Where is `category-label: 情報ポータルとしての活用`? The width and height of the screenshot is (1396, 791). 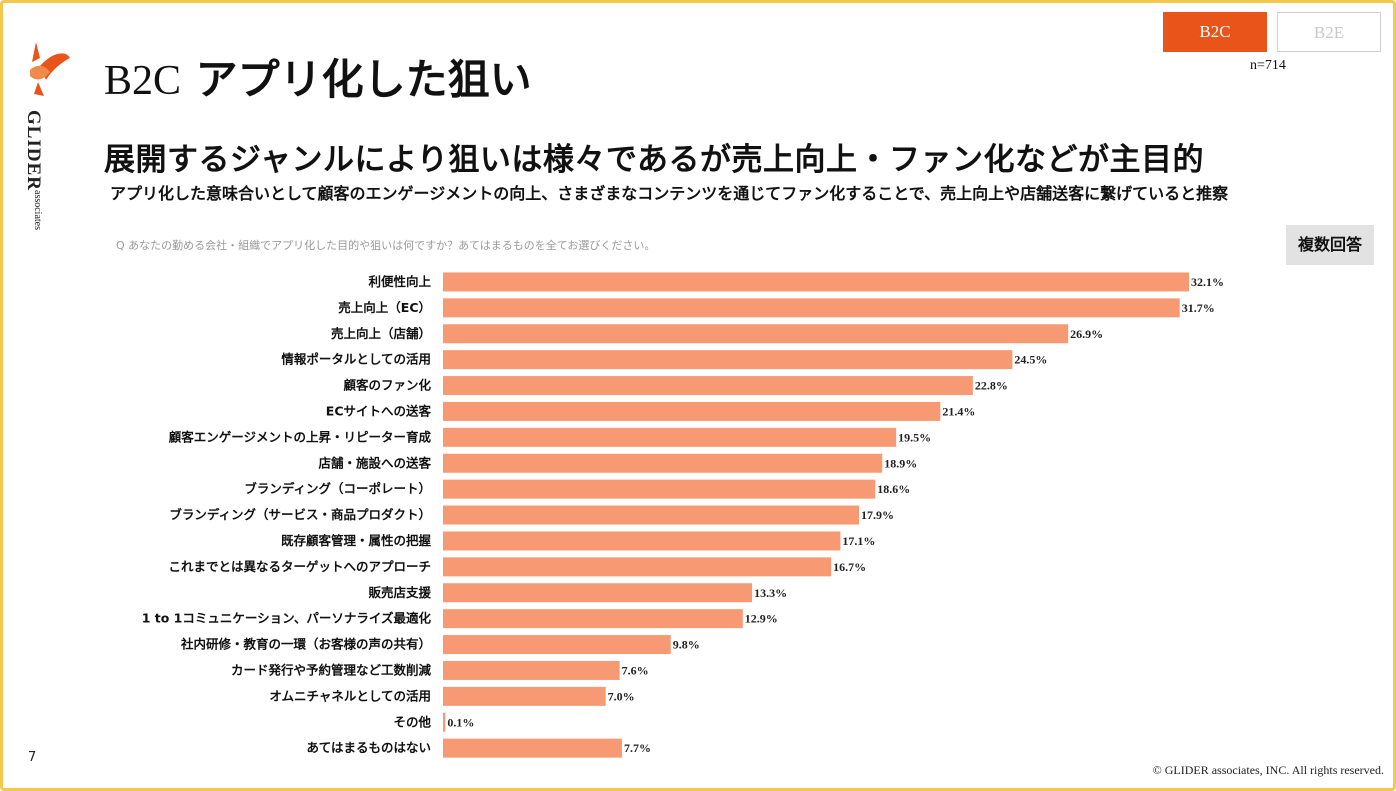
category-label: 情報ポータルとしての活用 is located at coordinates (356, 359).